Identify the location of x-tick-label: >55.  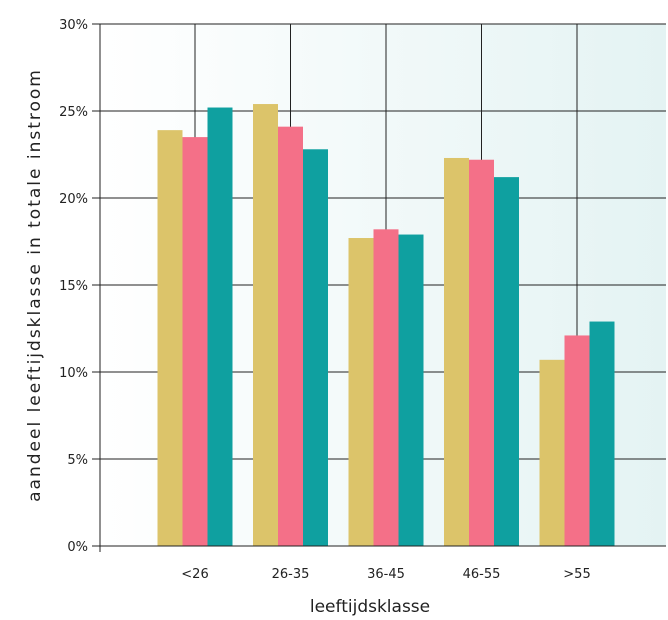
(576, 574).